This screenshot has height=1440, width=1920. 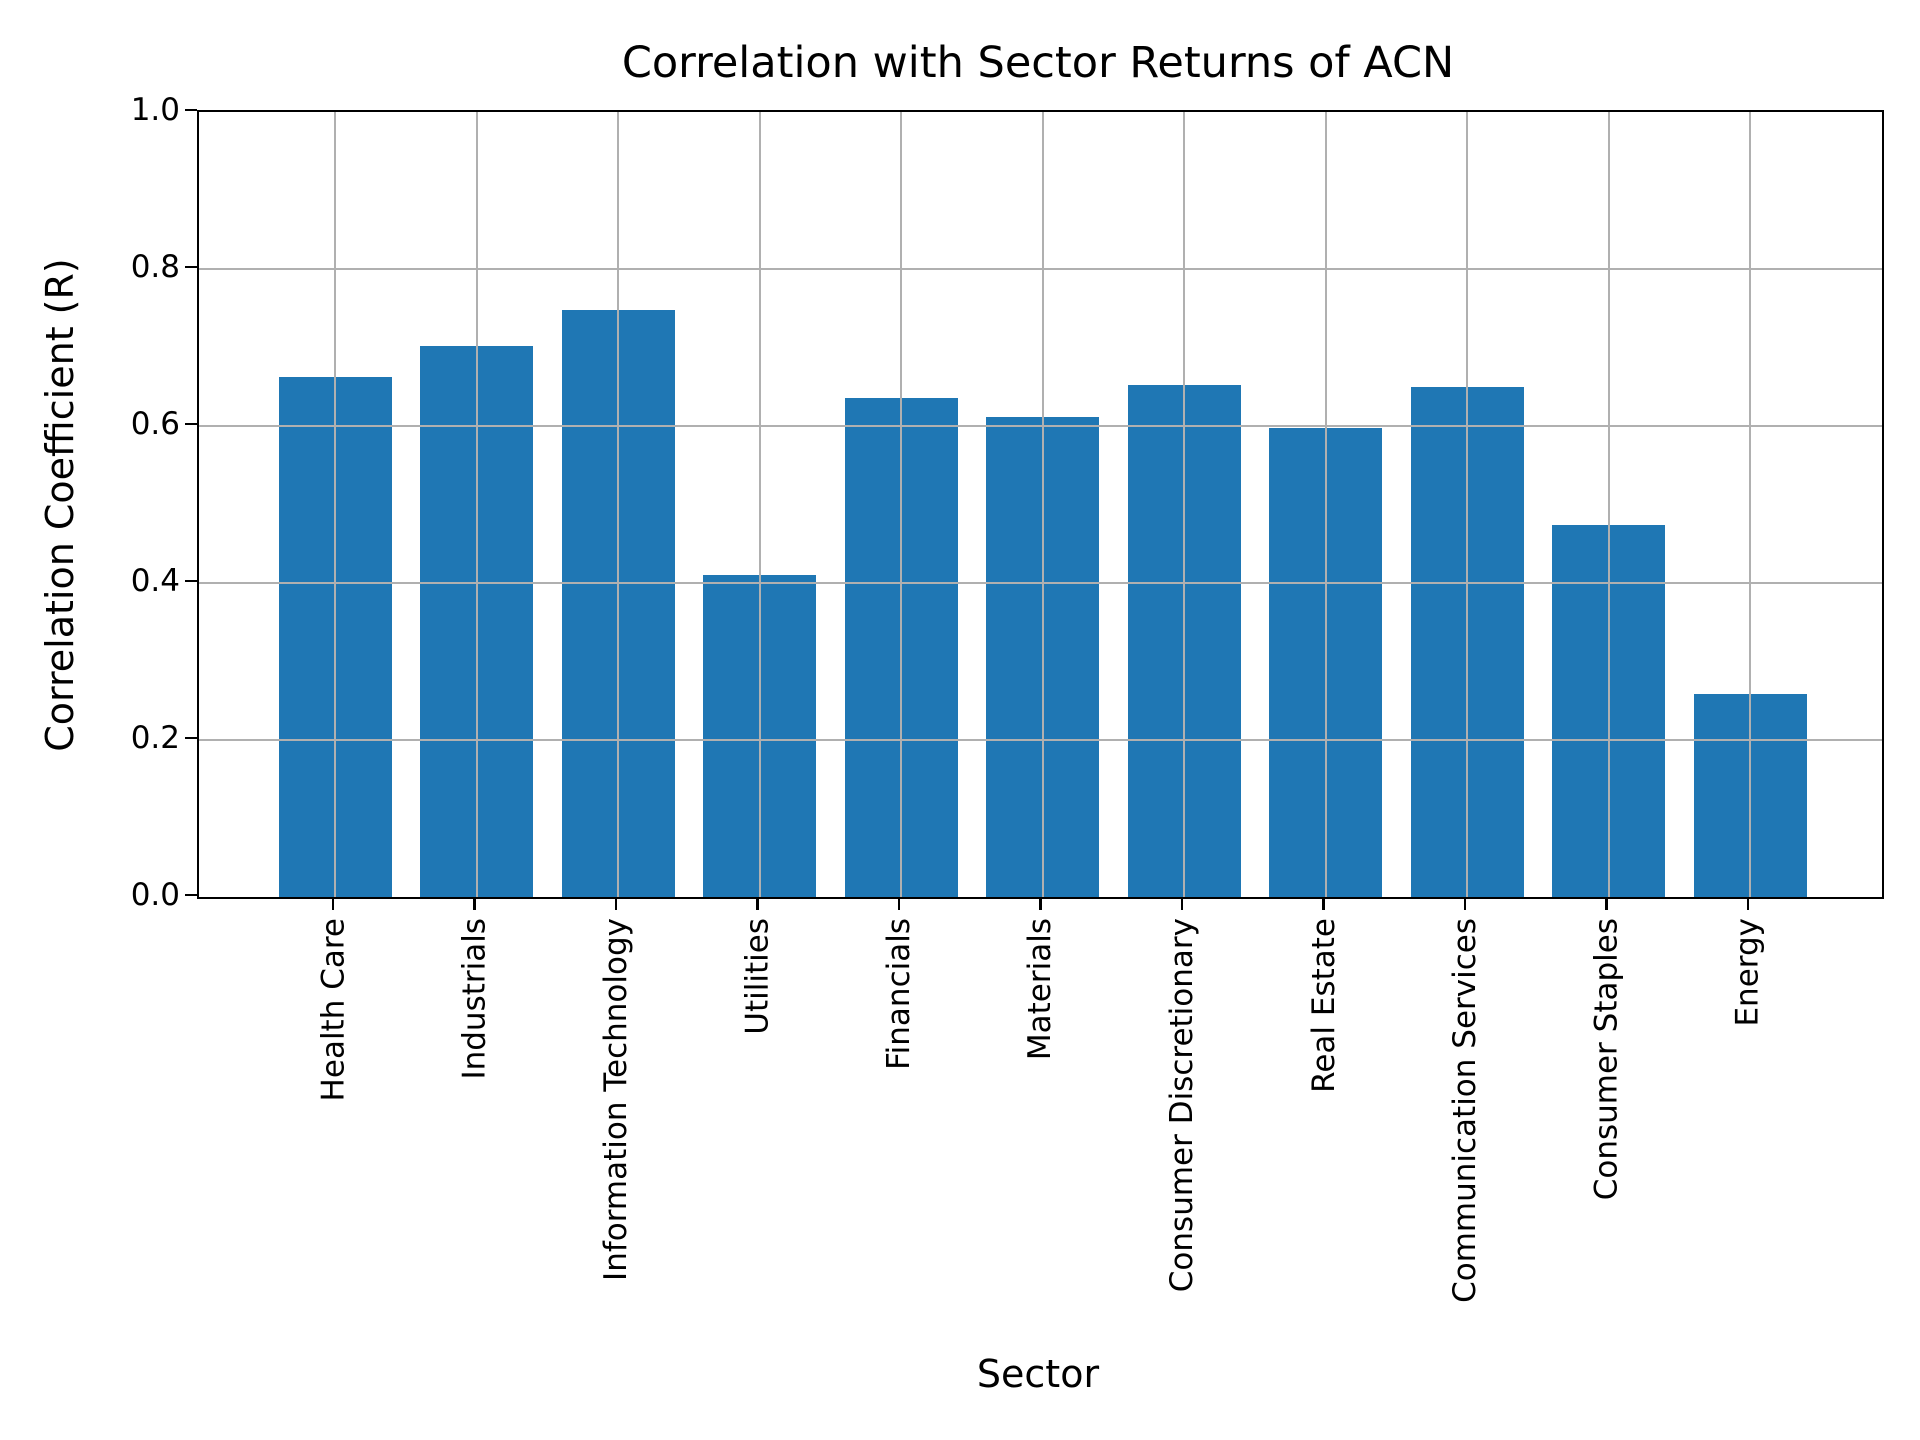 I want to click on chart-title: Correlation with Sector Returns of ACN, so click(x=1038, y=63).